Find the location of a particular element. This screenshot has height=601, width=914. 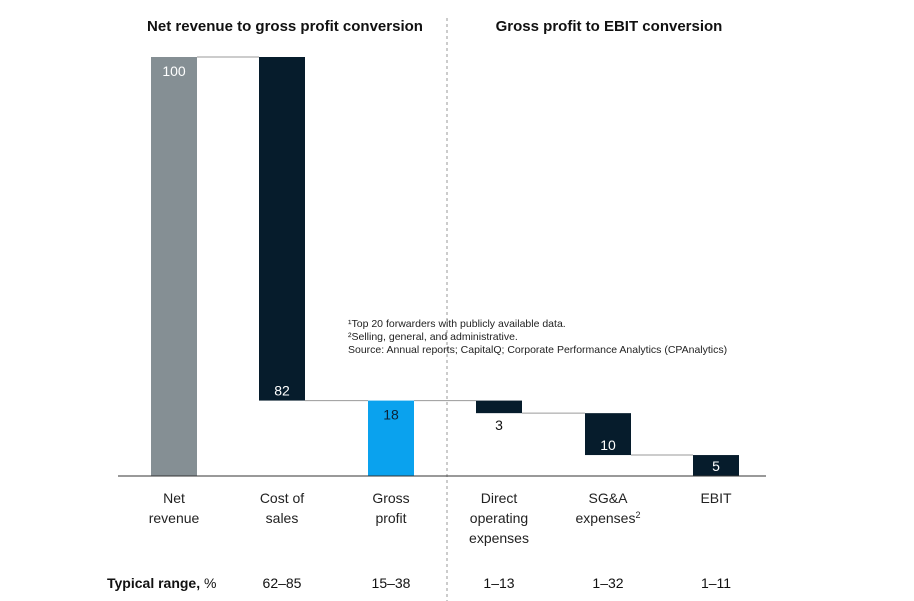

value-label-2: 18 is located at coordinates (391, 415).